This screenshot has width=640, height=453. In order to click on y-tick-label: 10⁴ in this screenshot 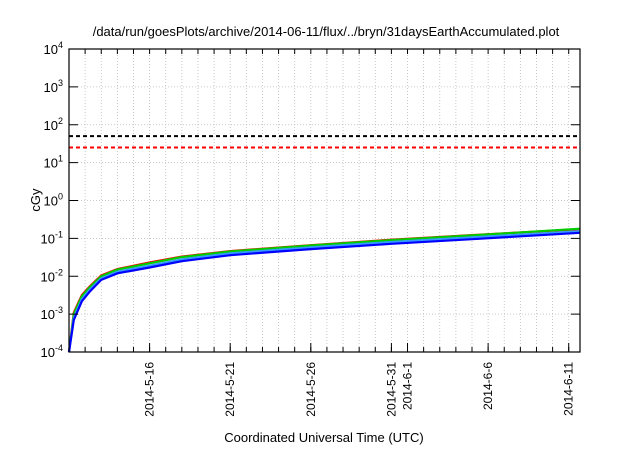, I will do `click(53, 48)`.